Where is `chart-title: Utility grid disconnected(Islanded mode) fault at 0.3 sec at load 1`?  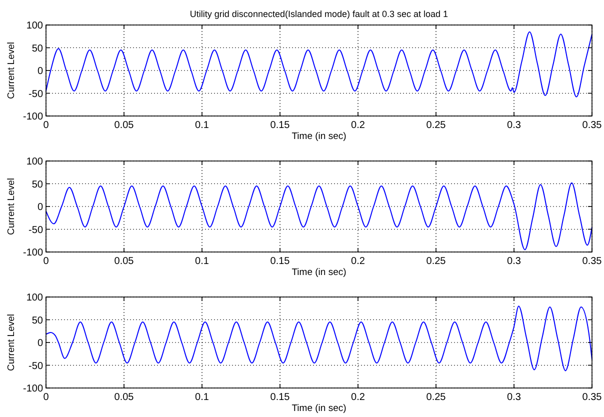
chart-title: Utility grid disconnected(Islanded mode) fault at 0.3 sec at load 1 is located at coordinates (319, 14).